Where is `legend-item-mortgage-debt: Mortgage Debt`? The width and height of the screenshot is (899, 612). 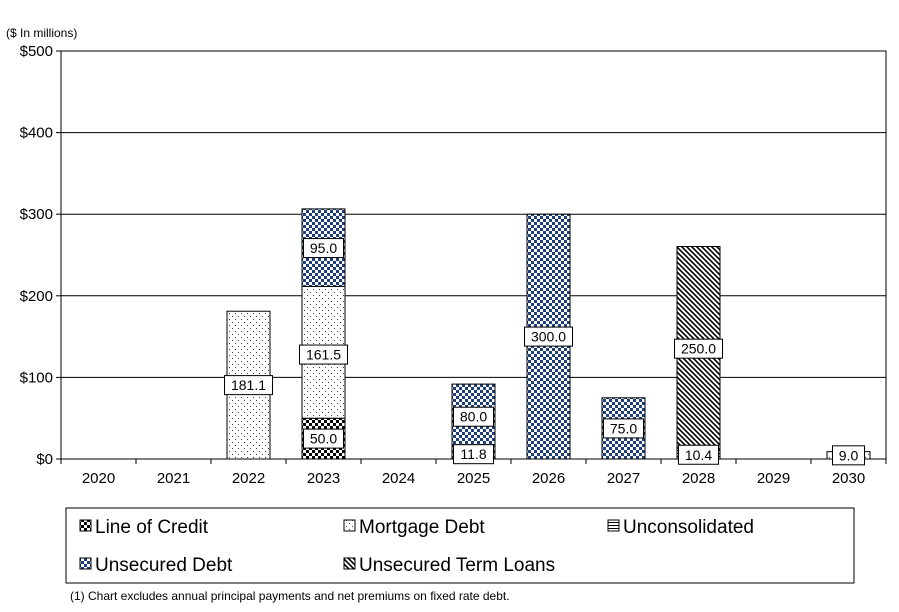
legend-item-mortgage-debt: Mortgage Debt is located at coordinates (414, 527).